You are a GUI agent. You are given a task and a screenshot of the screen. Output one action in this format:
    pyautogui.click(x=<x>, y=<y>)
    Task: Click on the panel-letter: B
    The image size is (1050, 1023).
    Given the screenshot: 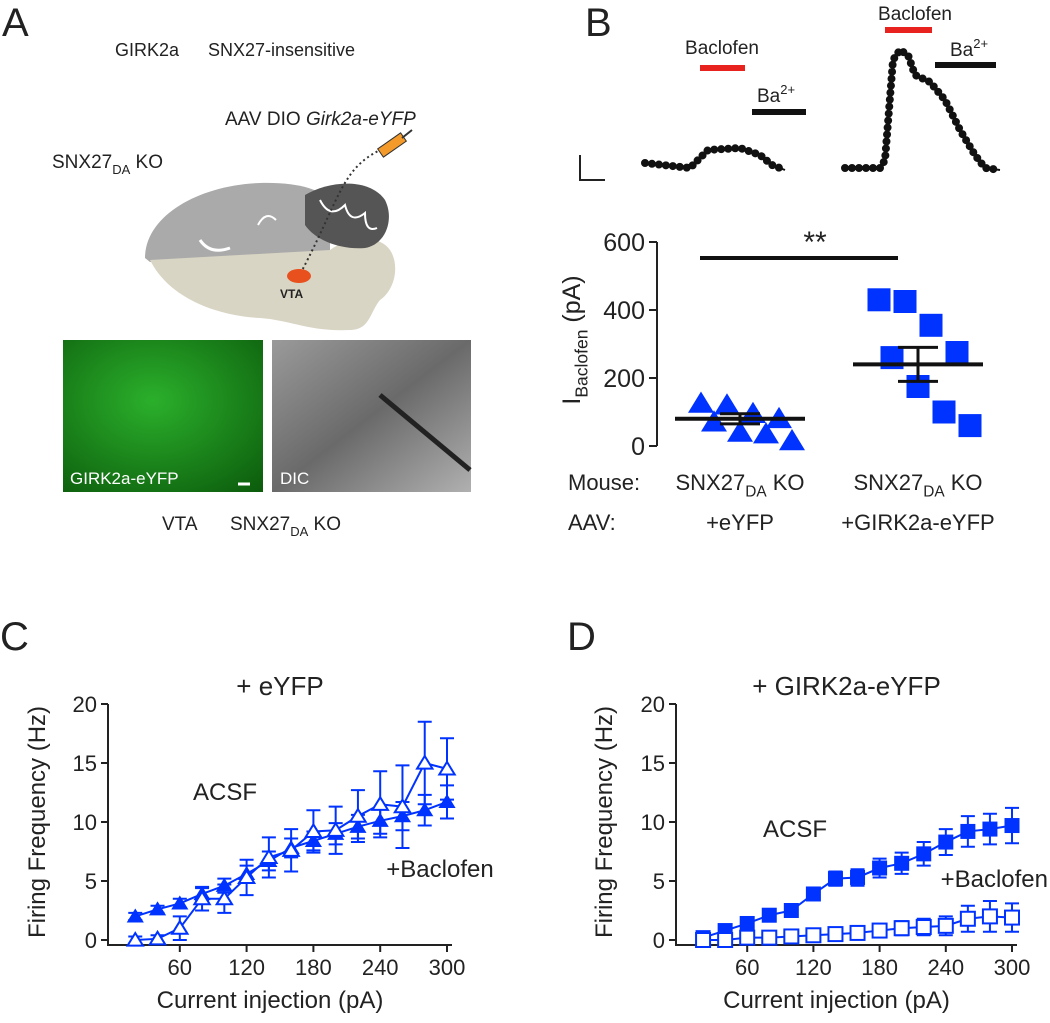 What is the action you would take?
    pyautogui.click(x=598, y=23)
    